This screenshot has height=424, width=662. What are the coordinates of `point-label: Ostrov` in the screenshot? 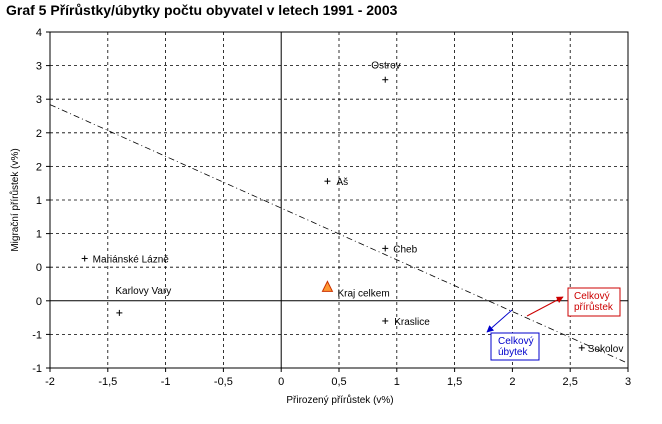 It's located at (385, 66).